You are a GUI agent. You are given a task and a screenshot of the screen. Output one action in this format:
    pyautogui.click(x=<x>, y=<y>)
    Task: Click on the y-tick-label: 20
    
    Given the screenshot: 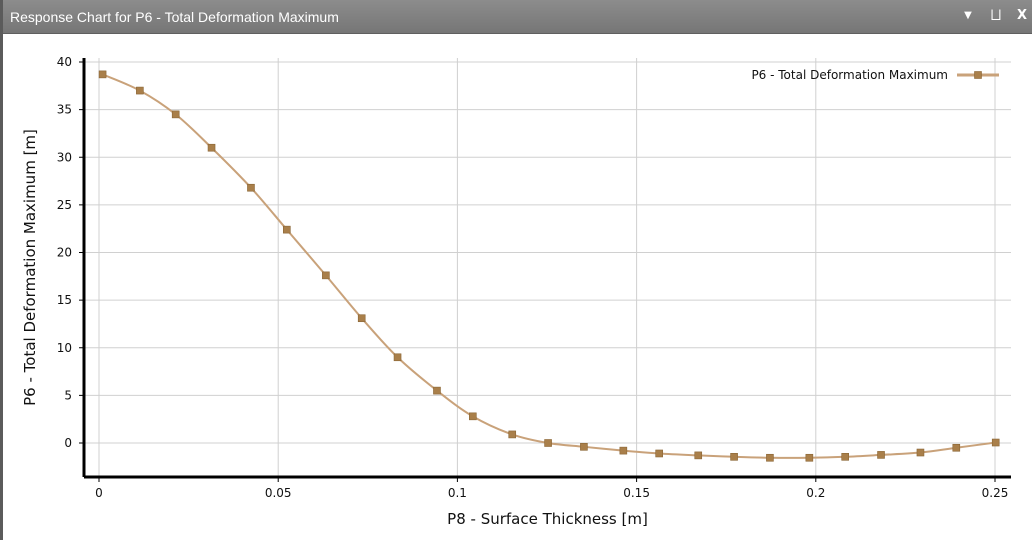 What is the action you would take?
    pyautogui.click(x=64, y=253)
    